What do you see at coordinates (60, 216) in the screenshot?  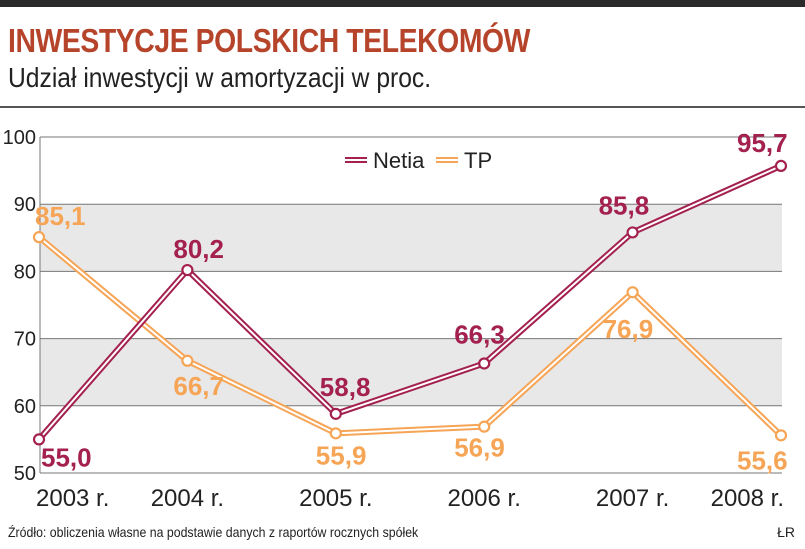 I see `data-label: 85,1` at bounding box center [60, 216].